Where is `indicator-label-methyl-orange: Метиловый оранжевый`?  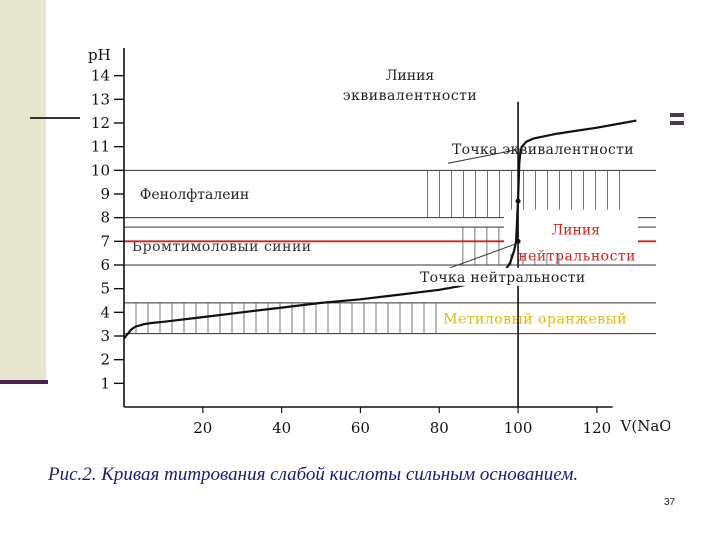
indicator-label-methyl-orange: Метиловый оранжевый is located at coordinates (535, 319).